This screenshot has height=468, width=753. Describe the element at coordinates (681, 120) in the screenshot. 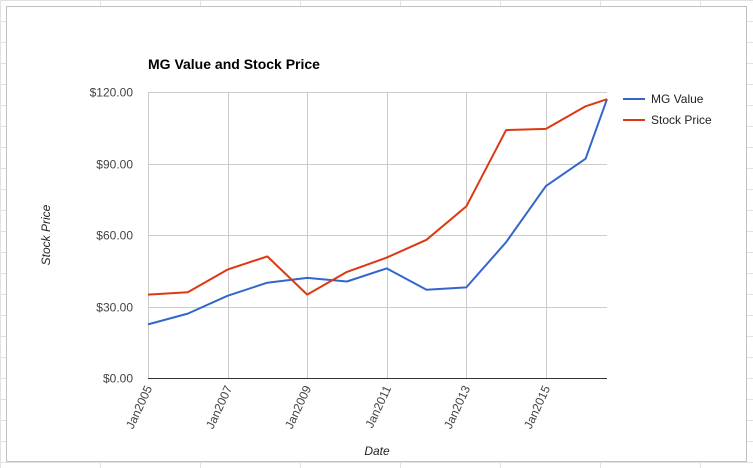

I see `legend-label: Stock Price` at that location.